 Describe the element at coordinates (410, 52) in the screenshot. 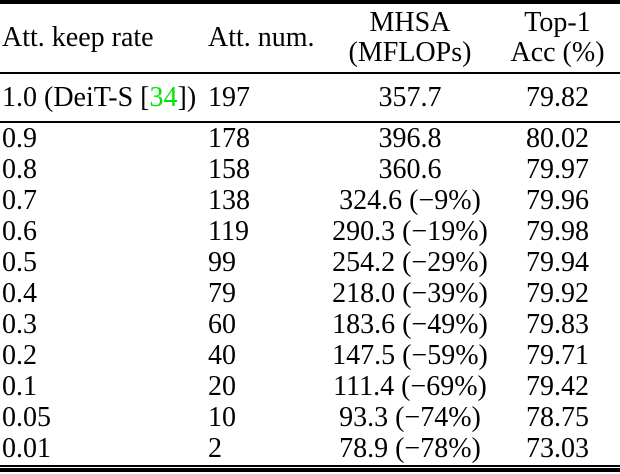

I see `header-mhsa-line2: (MFLOPs)` at that location.